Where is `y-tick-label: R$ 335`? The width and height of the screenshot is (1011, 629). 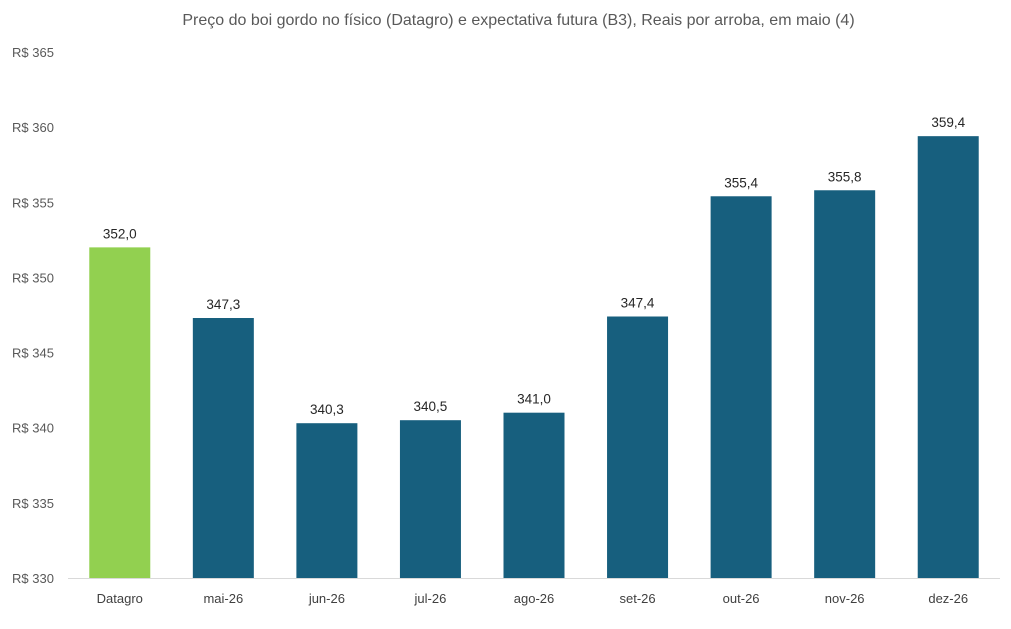
y-tick-label: R$ 335 is located at coordinates (33, 503).